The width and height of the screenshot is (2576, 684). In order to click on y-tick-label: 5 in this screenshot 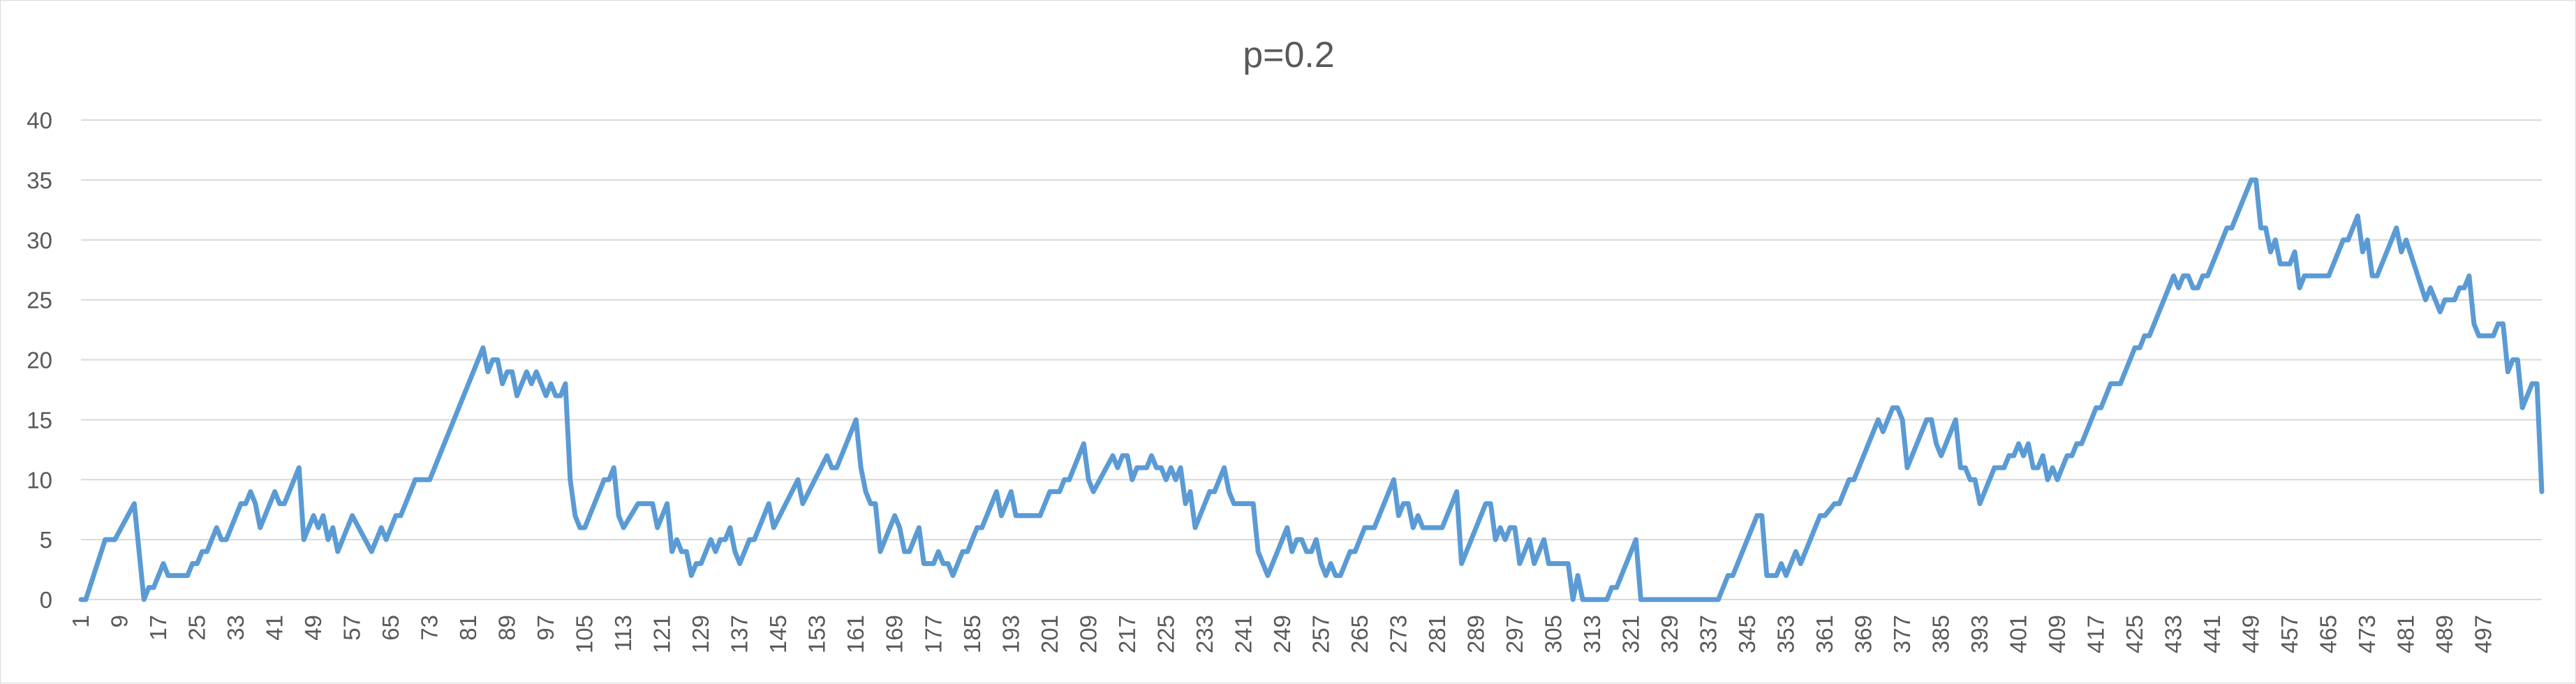, I will do `click(46, 540)`.